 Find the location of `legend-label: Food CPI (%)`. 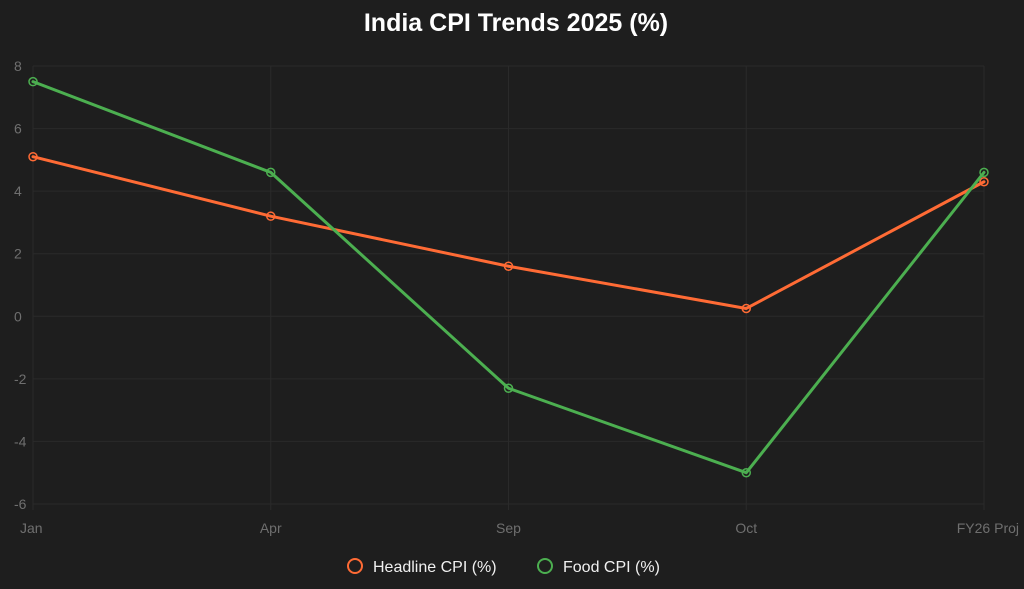

legend-label: Food CPI (%) is located at coordinates (611, 567).